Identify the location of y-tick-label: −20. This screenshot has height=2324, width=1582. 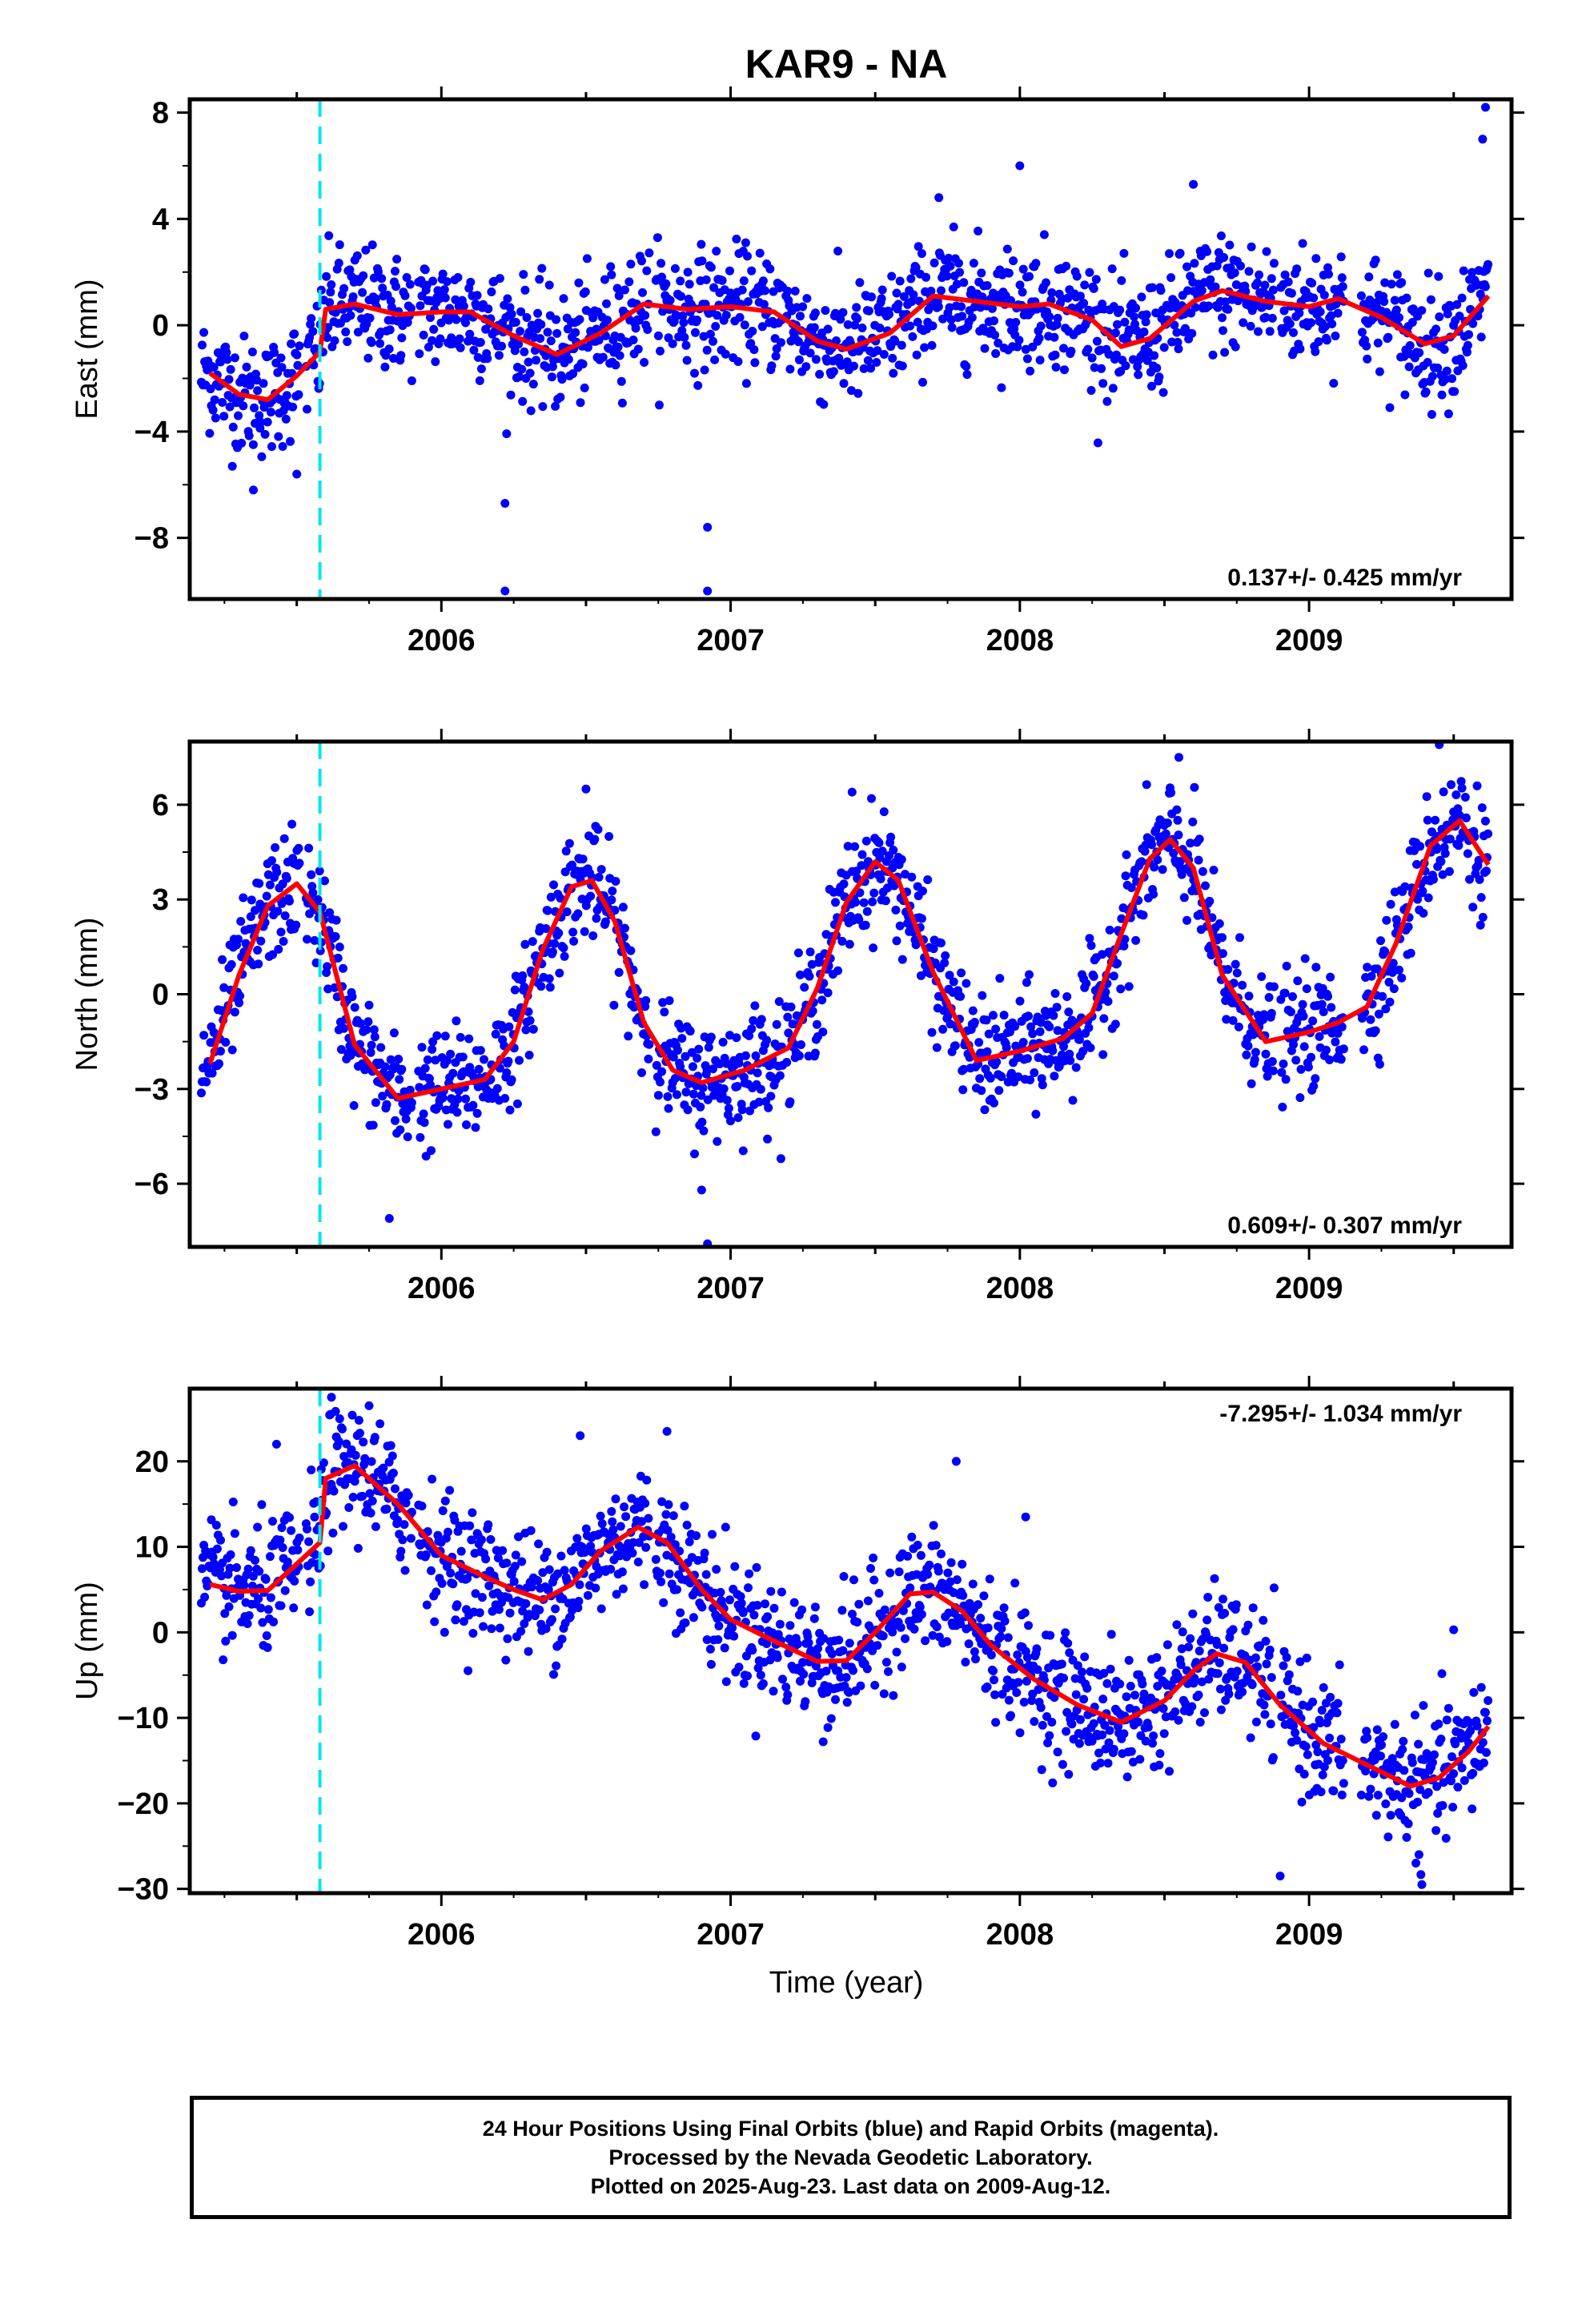
(144, 1804).